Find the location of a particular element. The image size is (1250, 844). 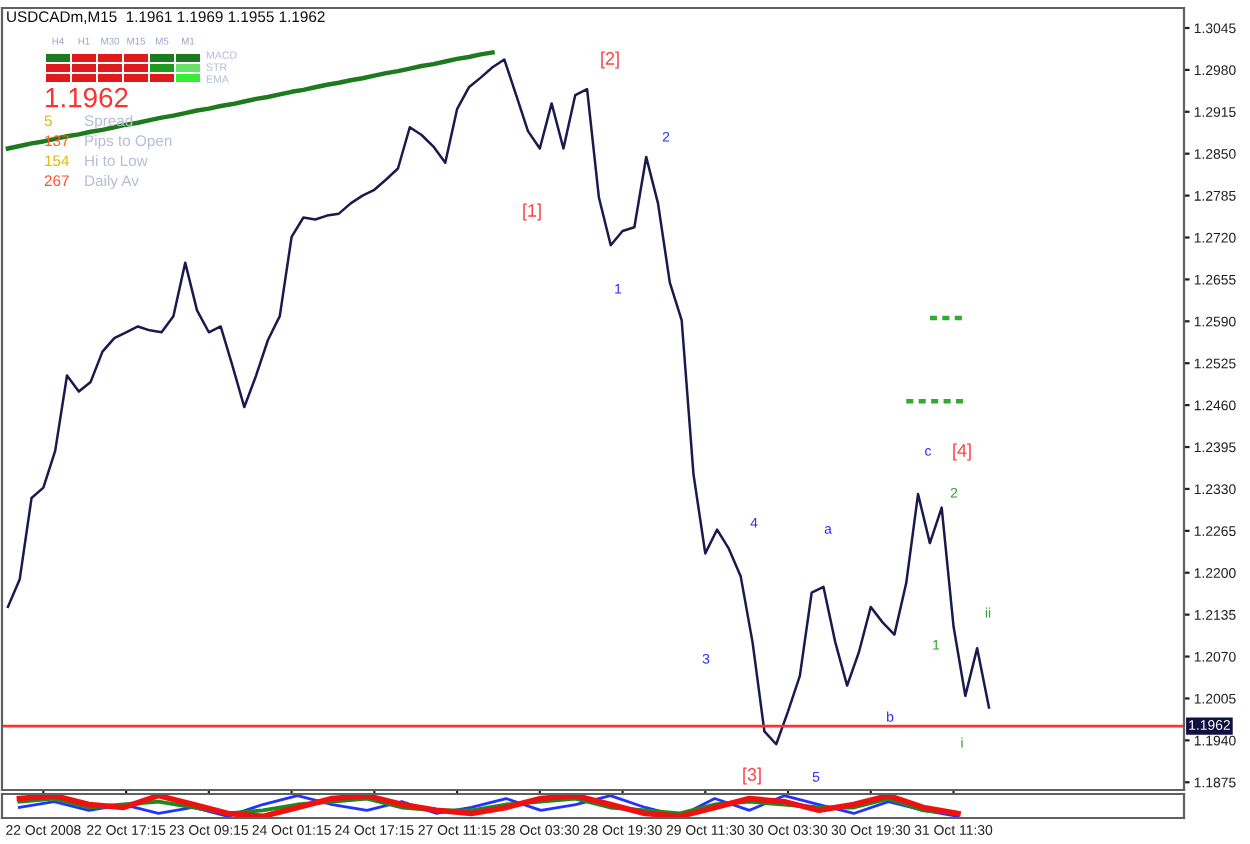

annotation: [4] is located at coordinates (962, 452).